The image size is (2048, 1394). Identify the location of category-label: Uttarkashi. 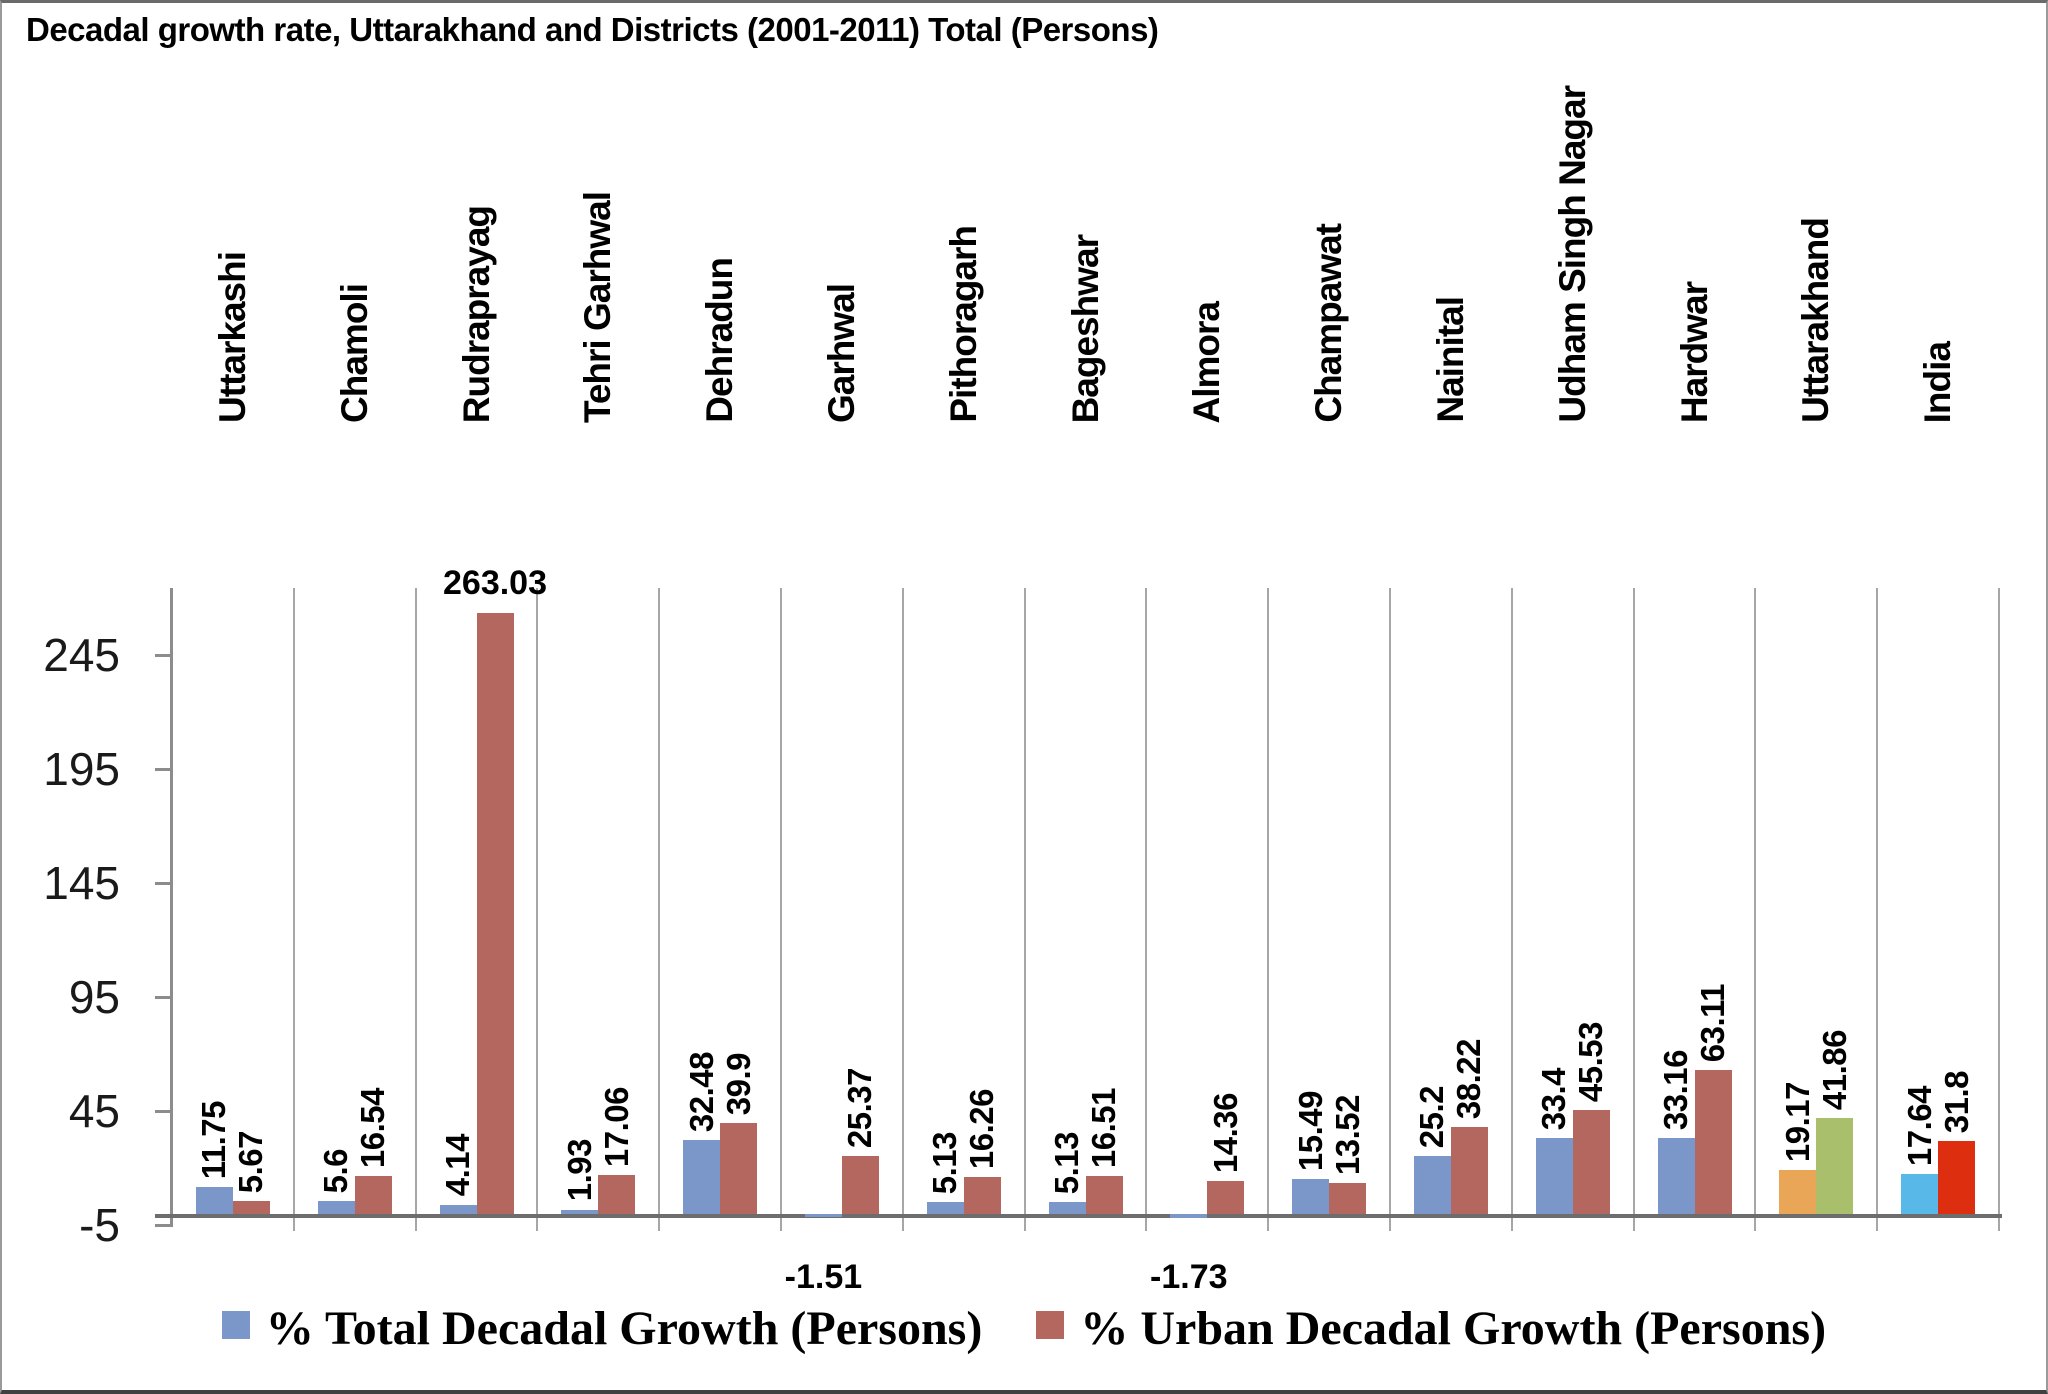
(232, 337).